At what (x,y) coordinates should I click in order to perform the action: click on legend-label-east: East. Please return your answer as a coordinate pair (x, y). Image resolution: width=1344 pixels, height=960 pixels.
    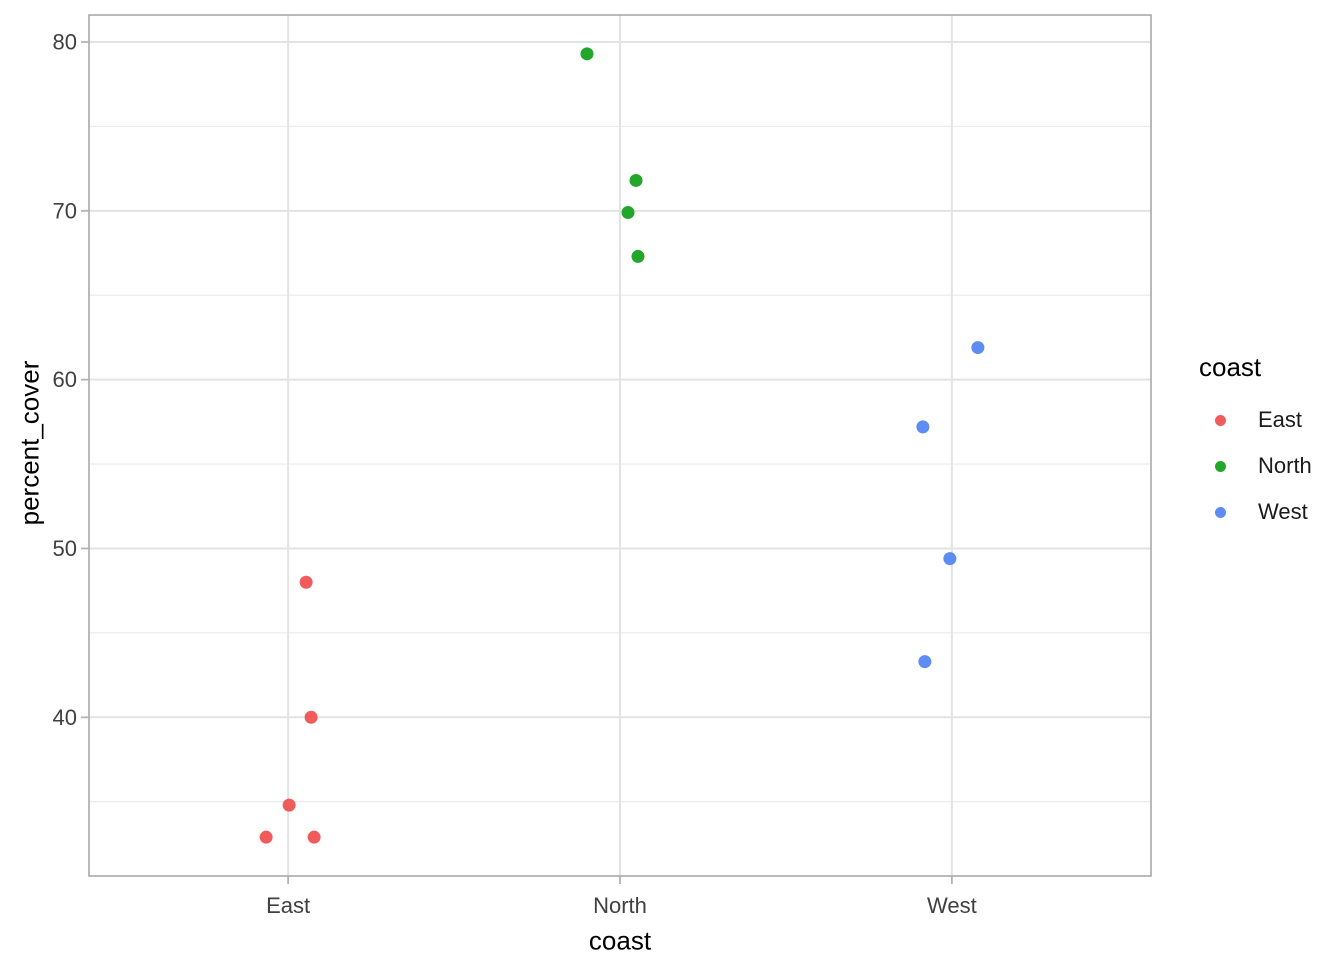
    Looking at the image, I should click on (1280, 419).